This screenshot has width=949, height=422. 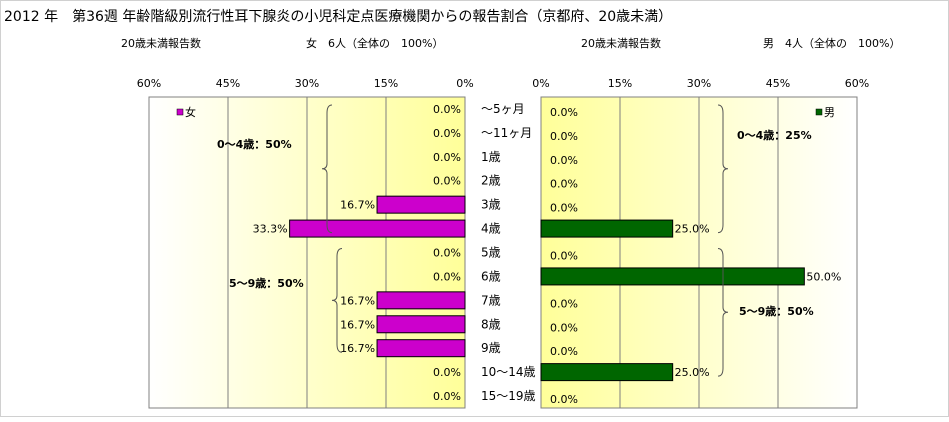 I want to click on female-x-tick-label: 30%, so click(x=307, y=83).